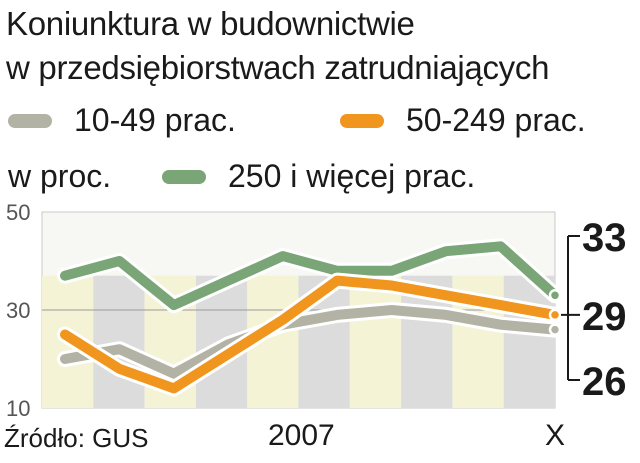 This screenshot has height=463, width=640. What do you see at coordinates (352, 176) in the screenshot?
I see `legend-label-large: 250 i więcej prac.` at bounding box center [352, 176].